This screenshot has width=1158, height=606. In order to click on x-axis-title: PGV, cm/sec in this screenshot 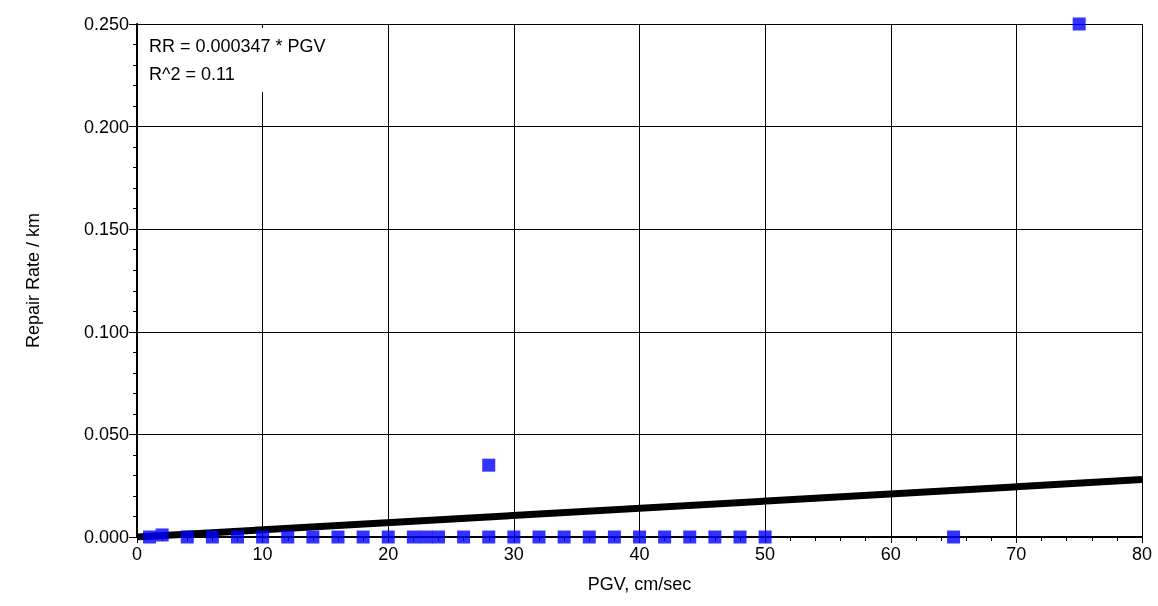, I will do `click(639, 584)`.